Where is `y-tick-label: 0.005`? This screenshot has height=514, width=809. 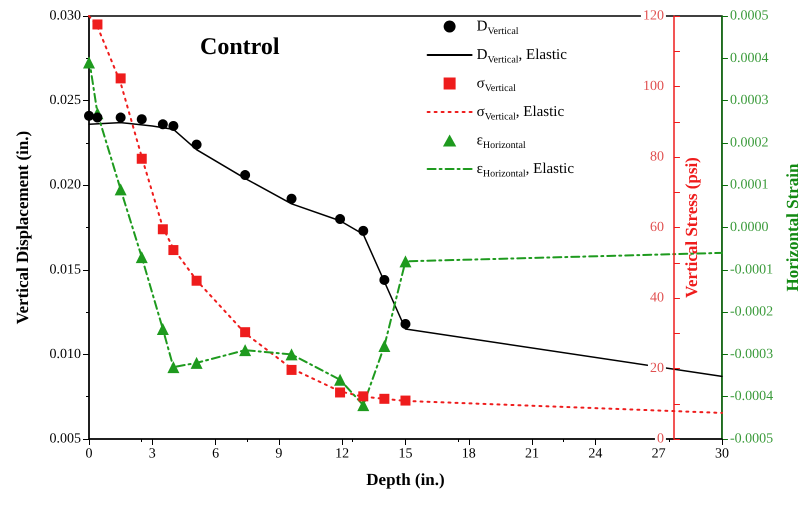 y-tick-label: 0.005 is located at coordinates (65, 439).